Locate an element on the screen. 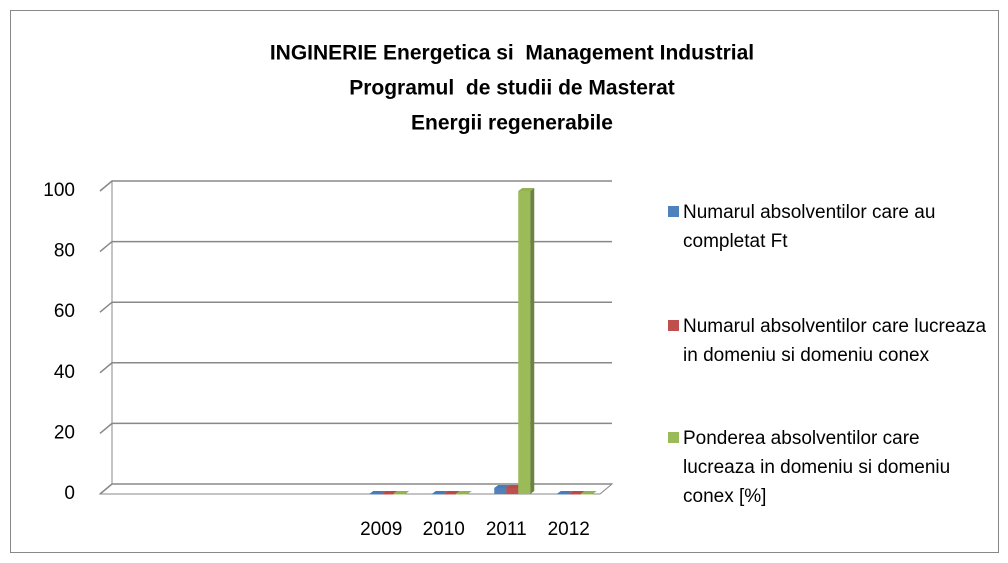  chart-title: Energii regenerabile is located at coordinates (512, 123).